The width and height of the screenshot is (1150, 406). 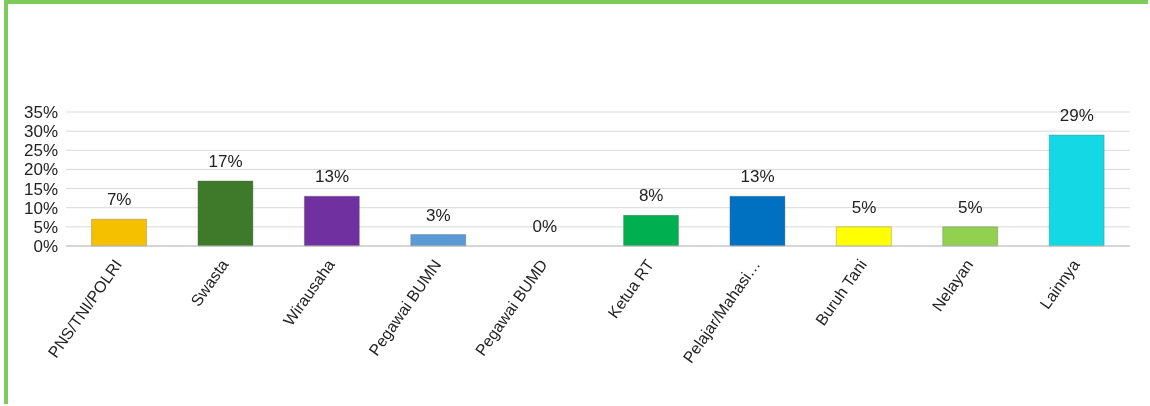 I want to click on data-label: 17%, so click(x=225, y=161).